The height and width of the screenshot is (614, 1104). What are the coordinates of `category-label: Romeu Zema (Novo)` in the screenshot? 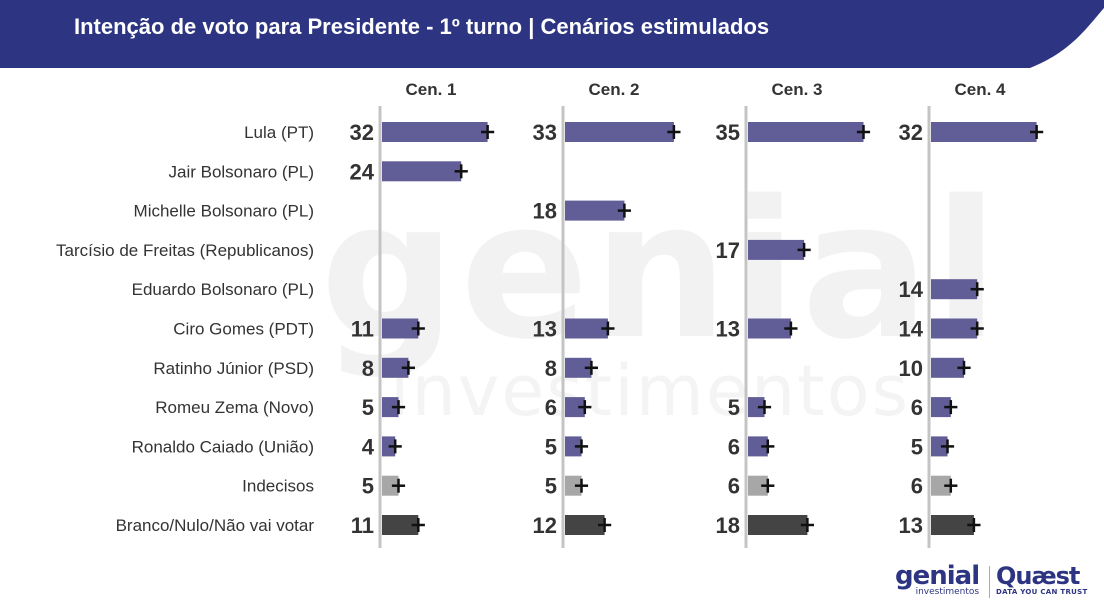 It's located at (234, 407).